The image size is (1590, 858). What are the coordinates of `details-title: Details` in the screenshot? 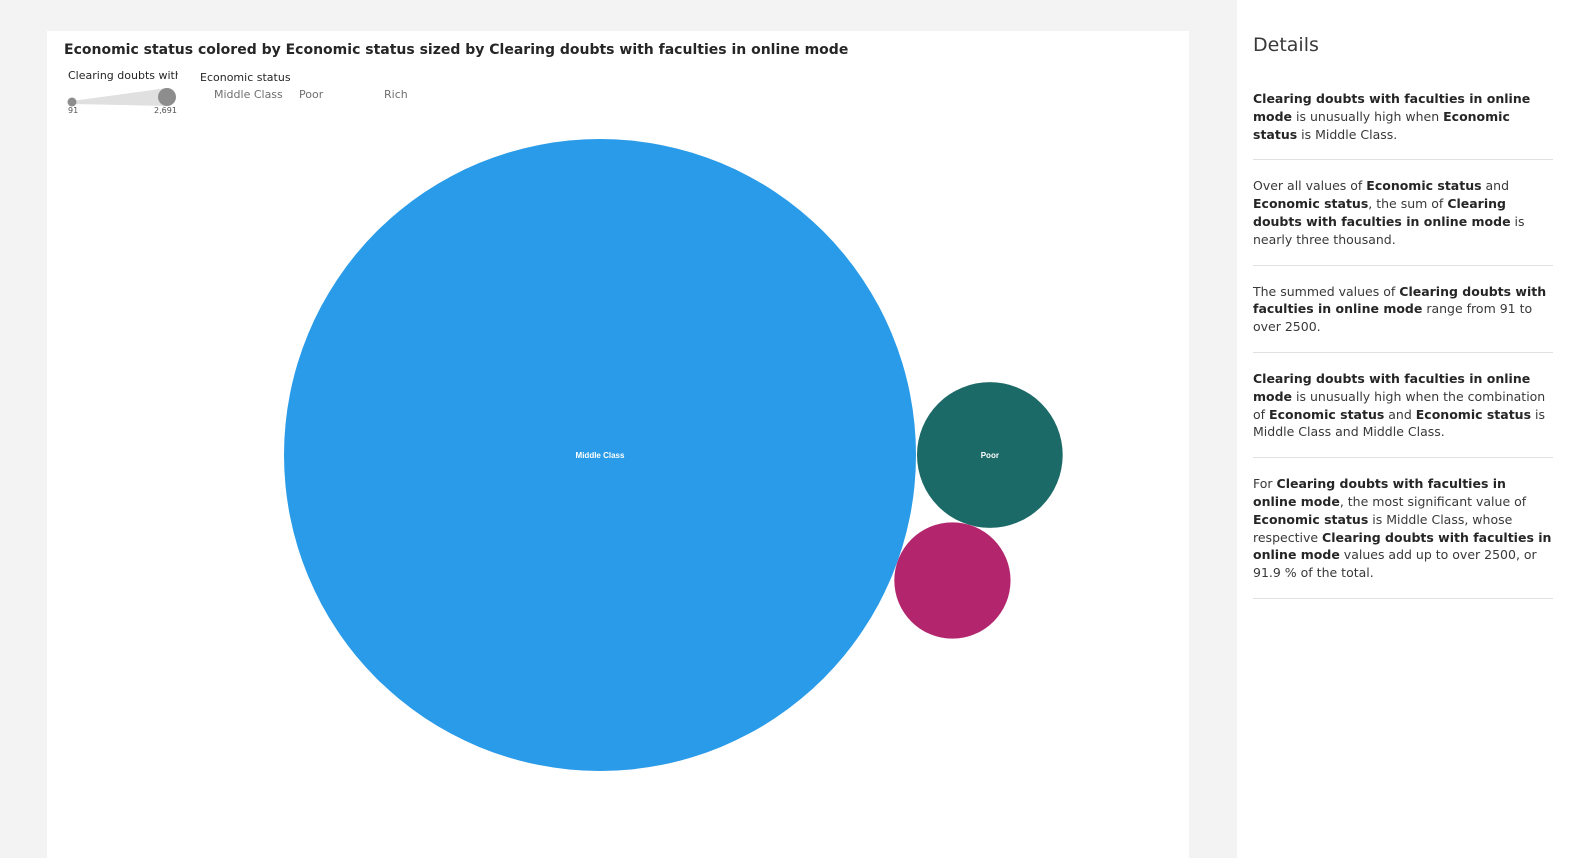 It's located at (1286, 45).